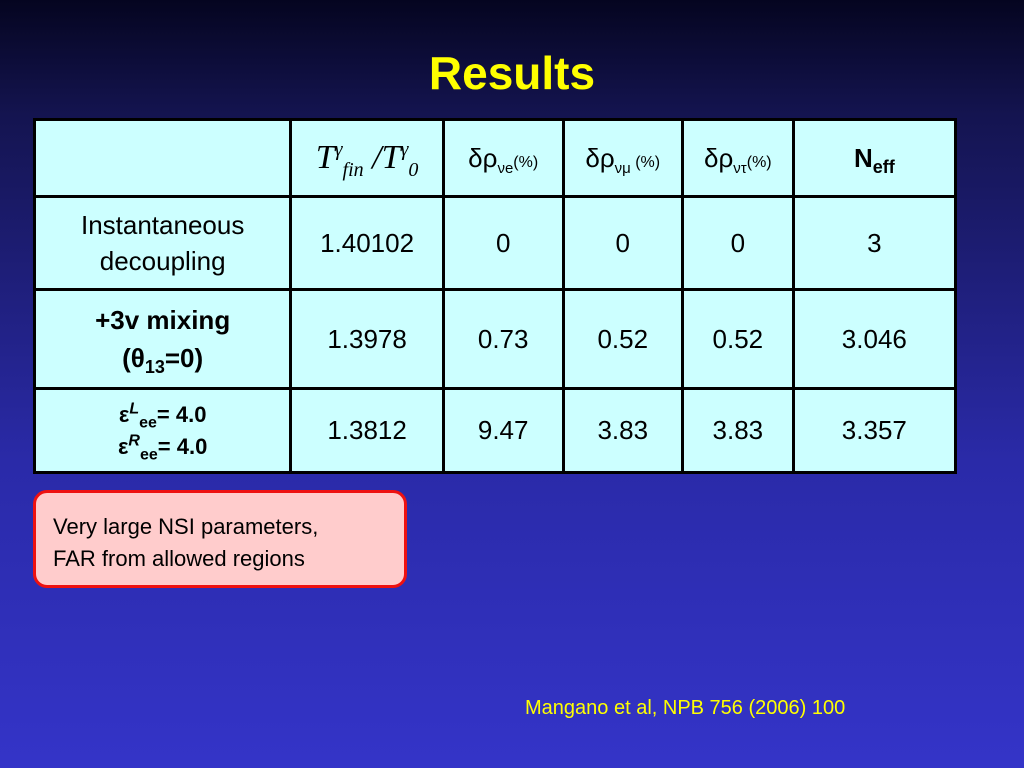 The width and height of the screenshot is (1024, 768). I want to click on header-cell: Tγfin /Tγ0, so click(367, 158).